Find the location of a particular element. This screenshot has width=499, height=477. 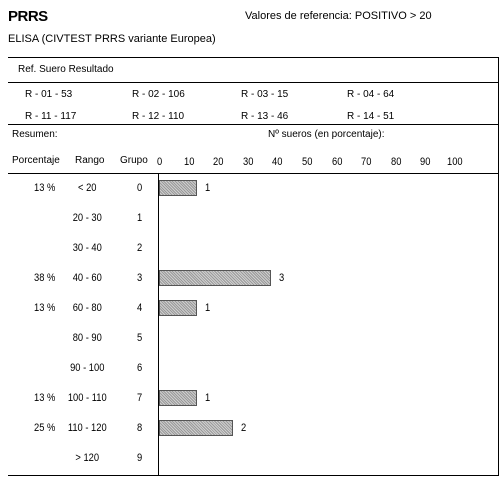

chart-axis is located at coordinates (158, 324).